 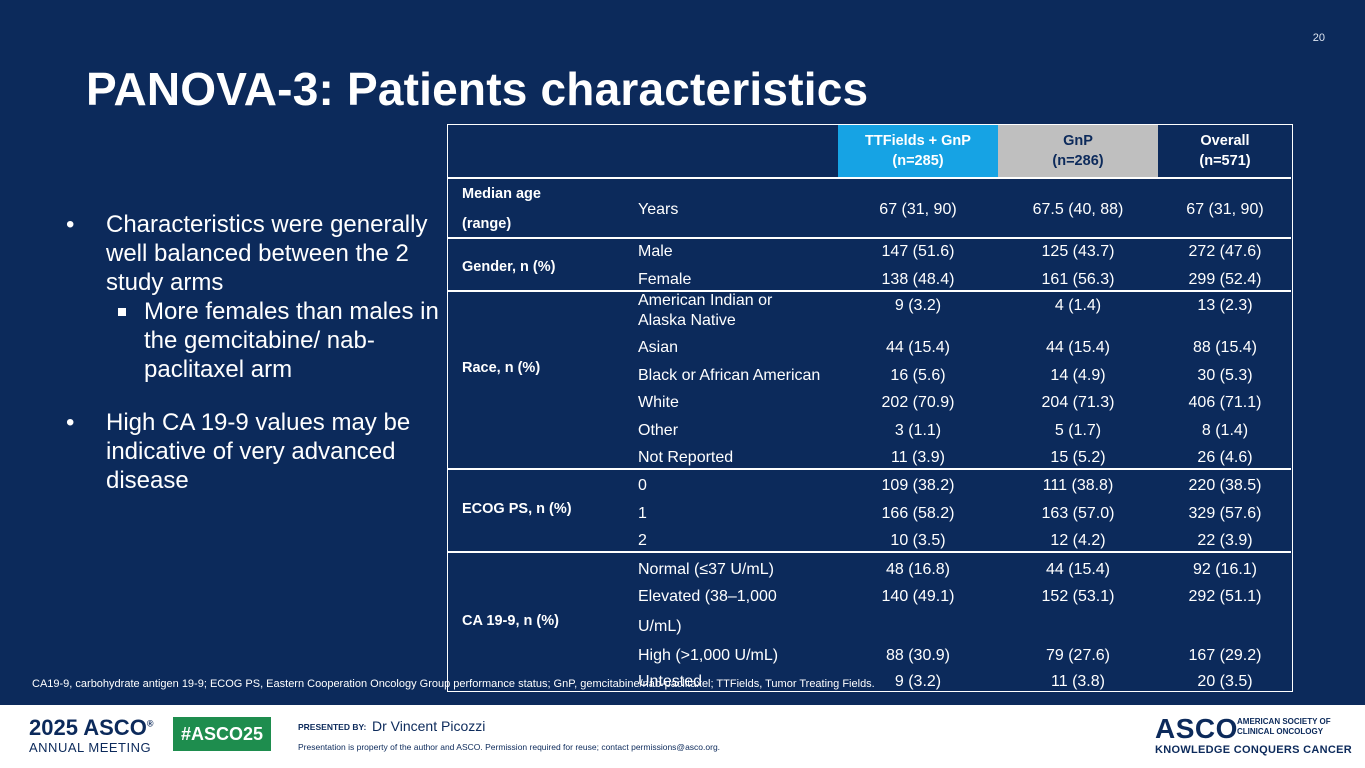 What do you see at coordinates (122, 312) in the screenshot?
I see `square-bullet-icon` at bounding box center [122, 312].